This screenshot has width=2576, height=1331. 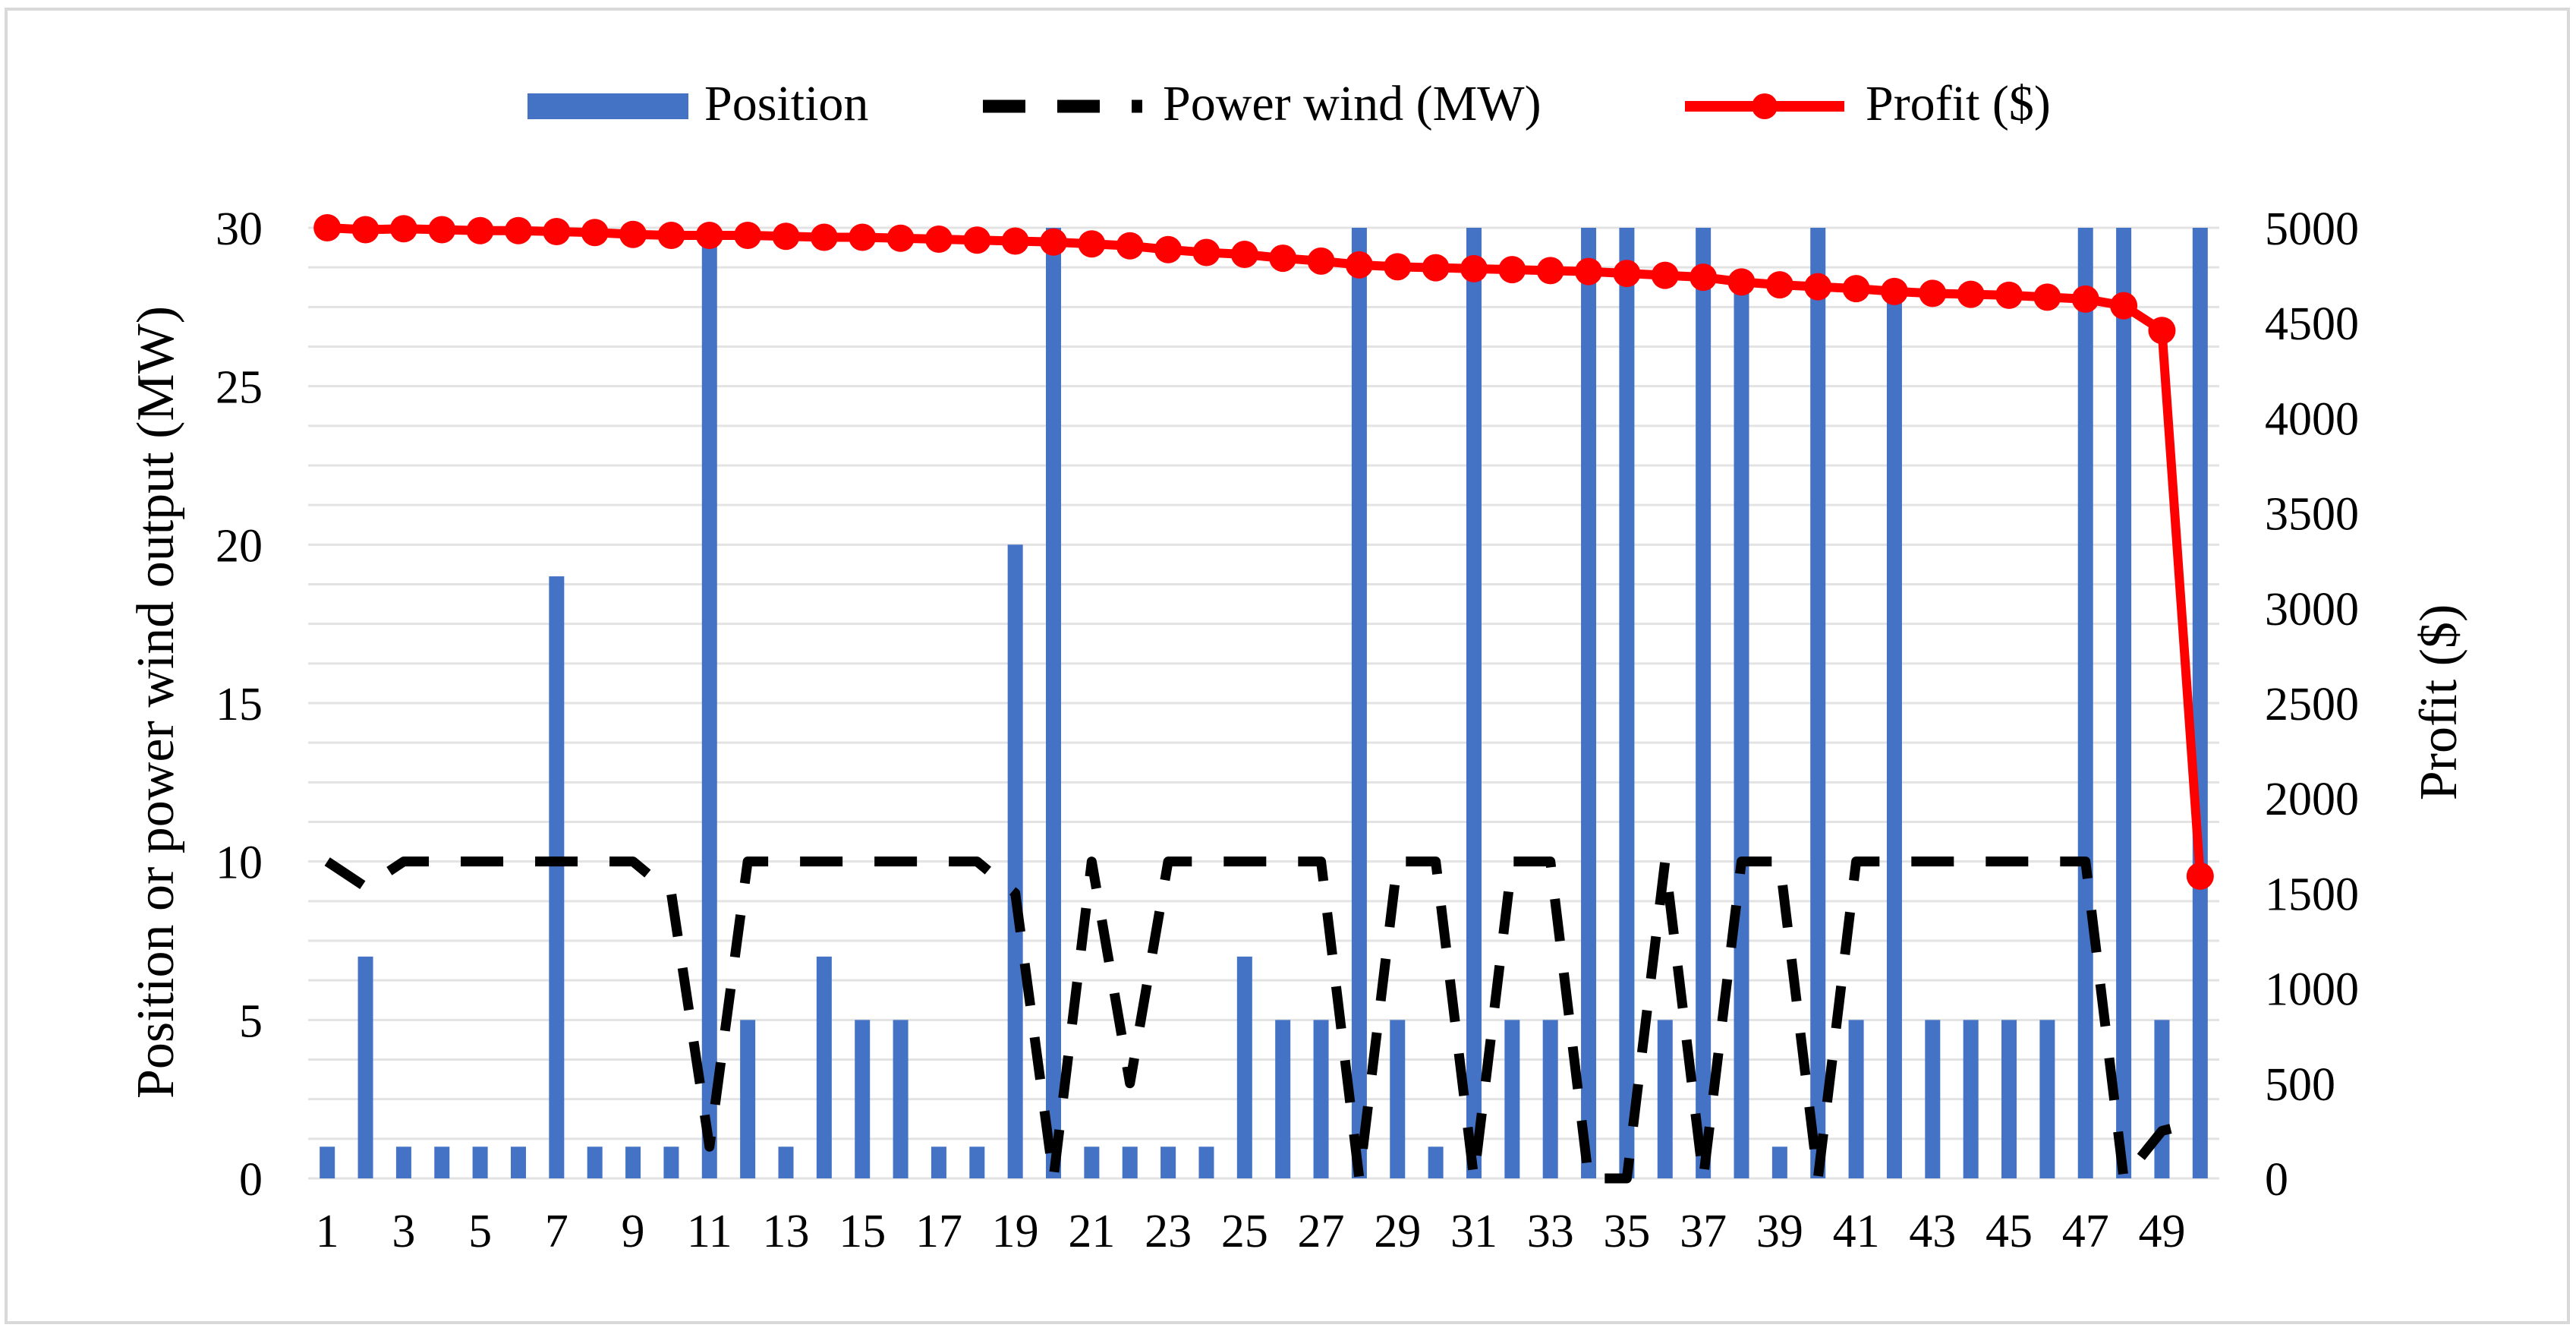 I want to click on left-axis-title: Position or power wind output (MW), so click(x=156, y=702).